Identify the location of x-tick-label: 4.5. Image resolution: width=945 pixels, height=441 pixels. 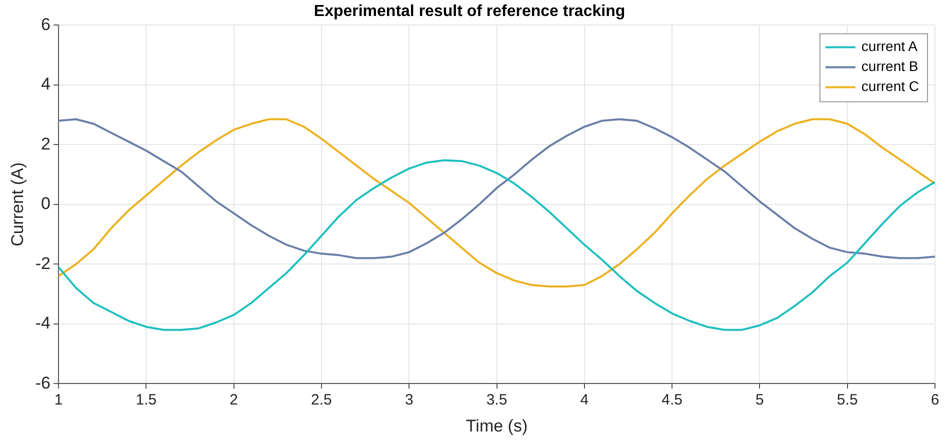
(672, 400).